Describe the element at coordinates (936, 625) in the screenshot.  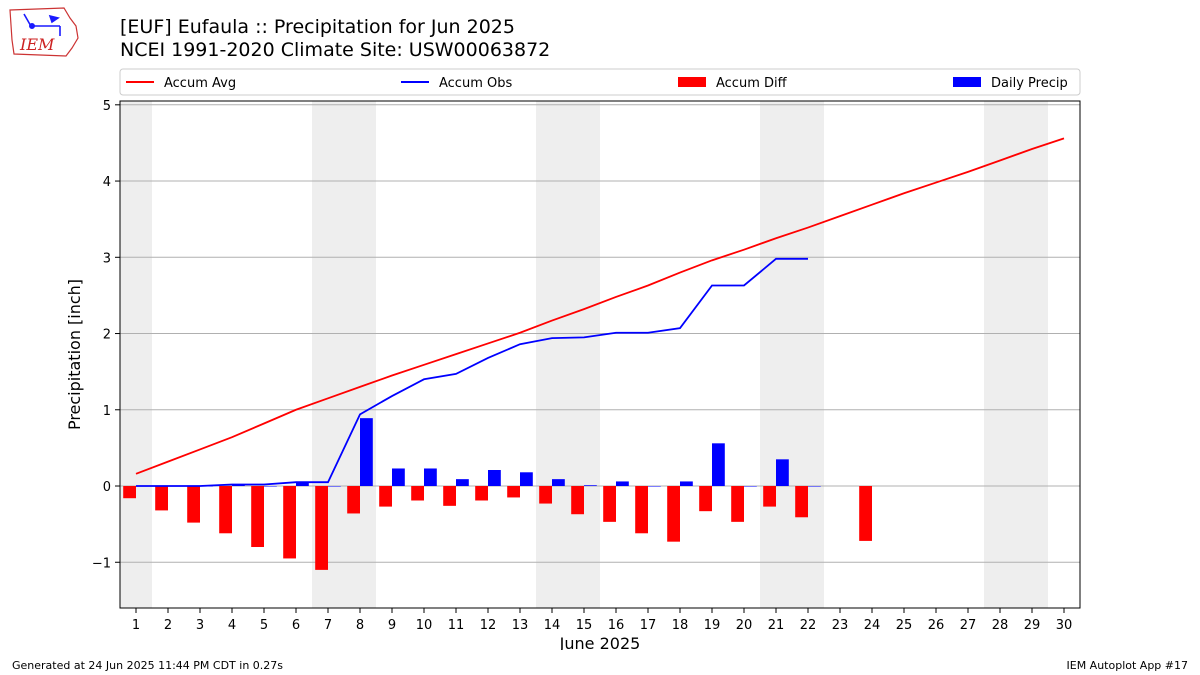
I see `x-tick-label: 26` at that location.